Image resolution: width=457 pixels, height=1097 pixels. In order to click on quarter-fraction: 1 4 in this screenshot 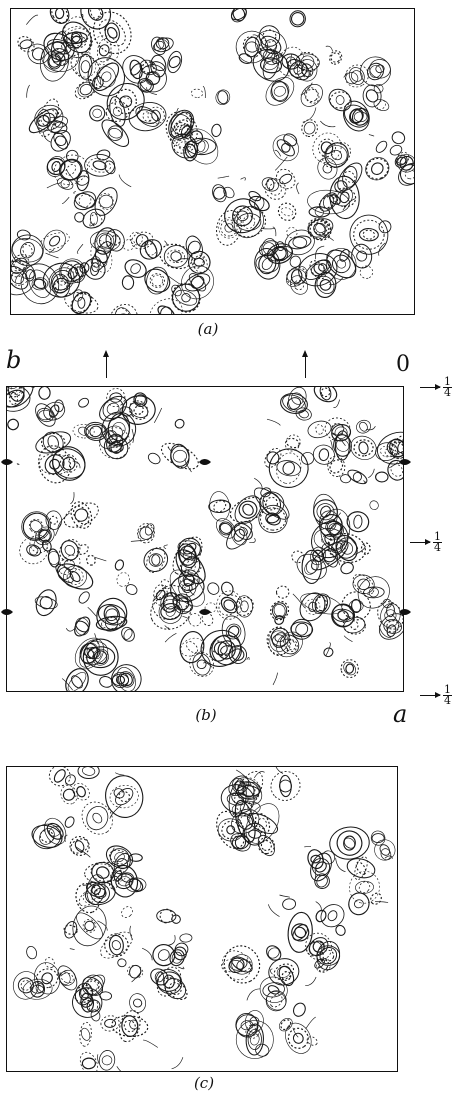, I will do `click(447, 387)`.